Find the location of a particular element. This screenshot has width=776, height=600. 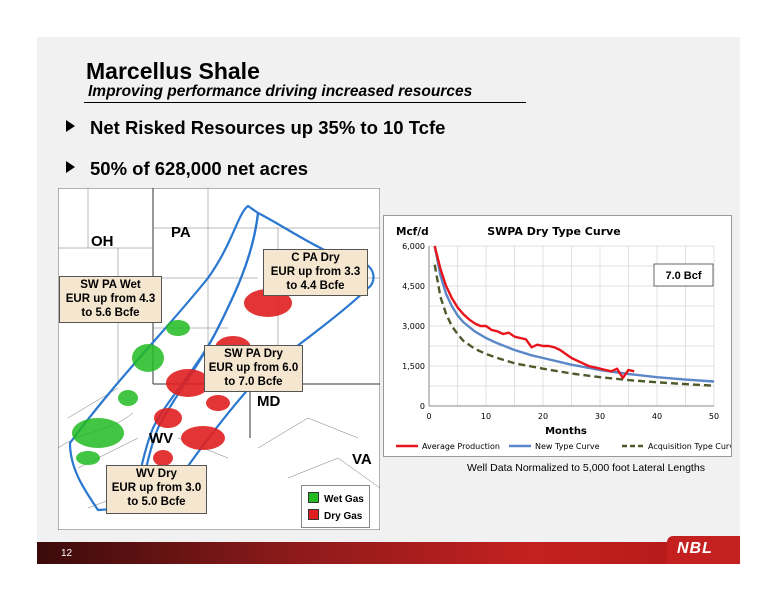

dry-gas-swatch-icon is located at coordinates (313, 514).